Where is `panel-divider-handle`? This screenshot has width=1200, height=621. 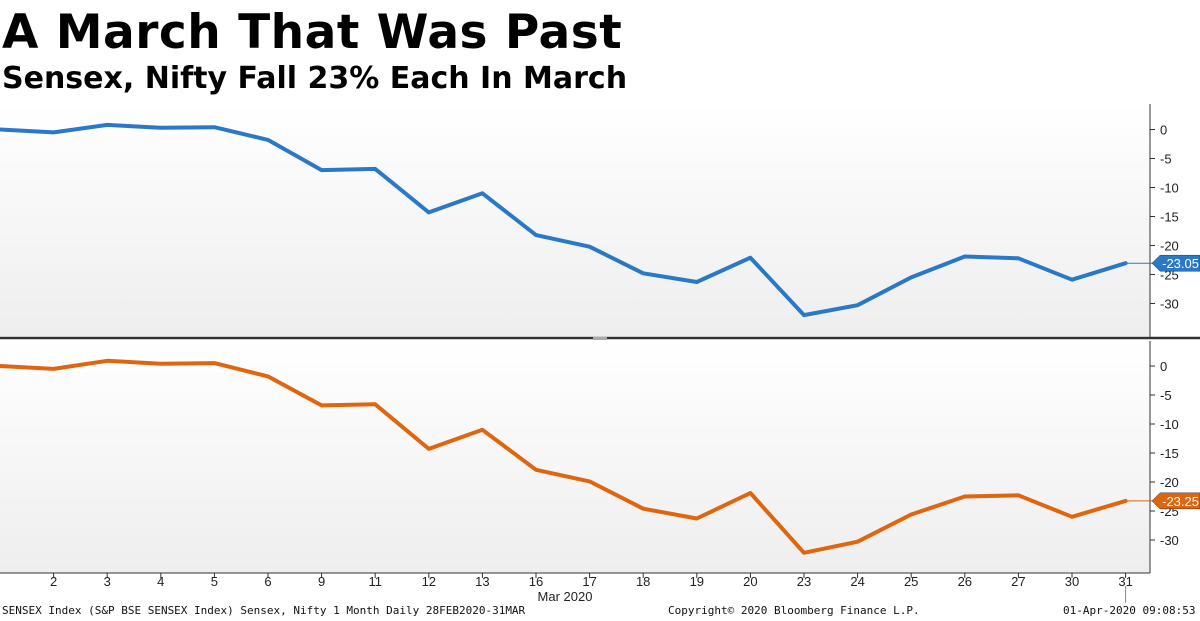
panel-divider-handle is located at coordinates (600, 338).